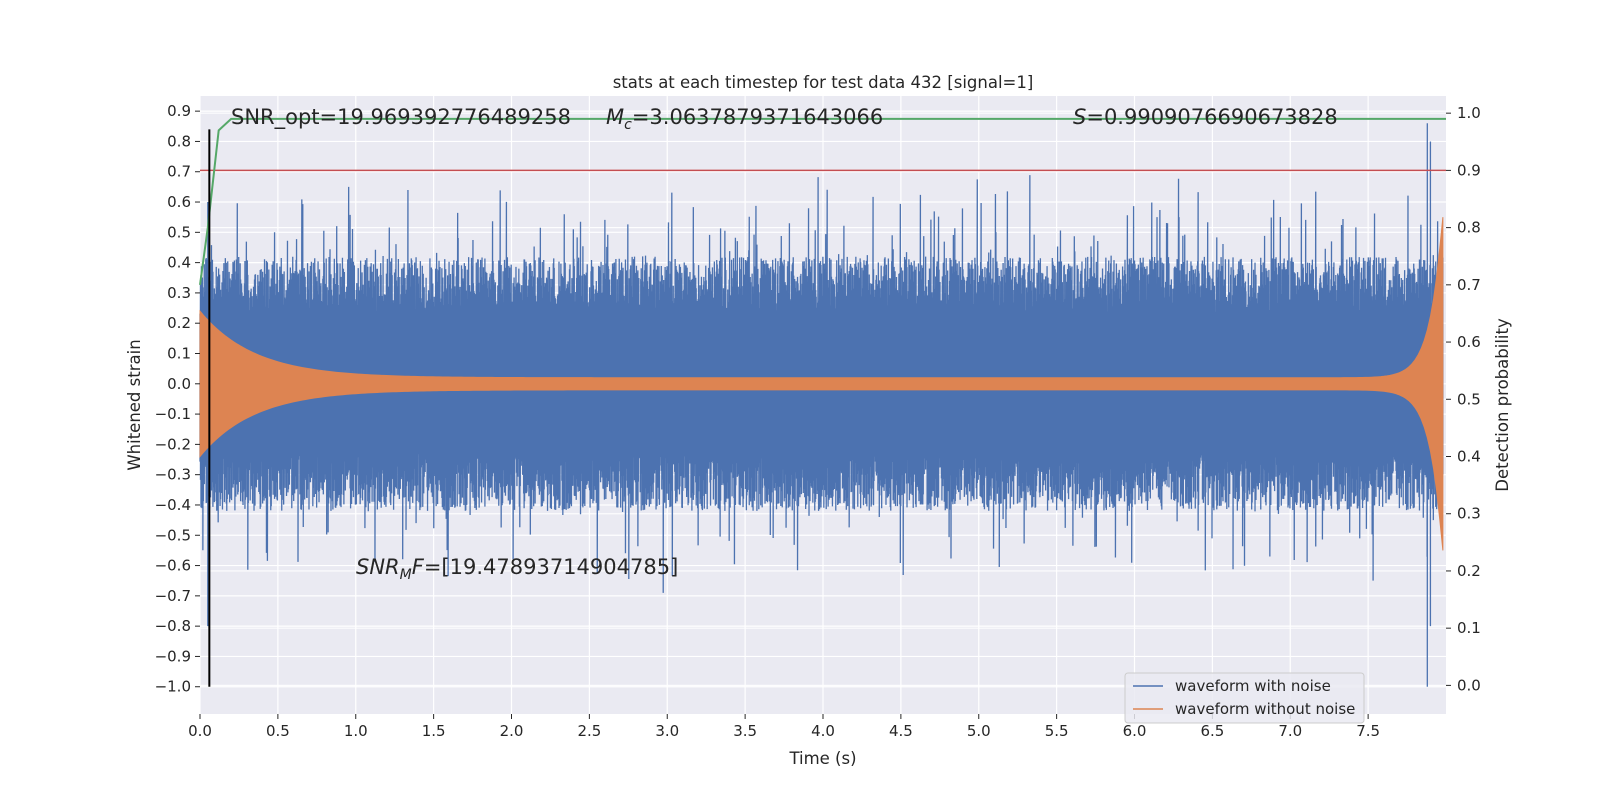  Describe the element at coordinates (173, 505) in the screenshot. I see `y-tick-label: −0.4` at that location.